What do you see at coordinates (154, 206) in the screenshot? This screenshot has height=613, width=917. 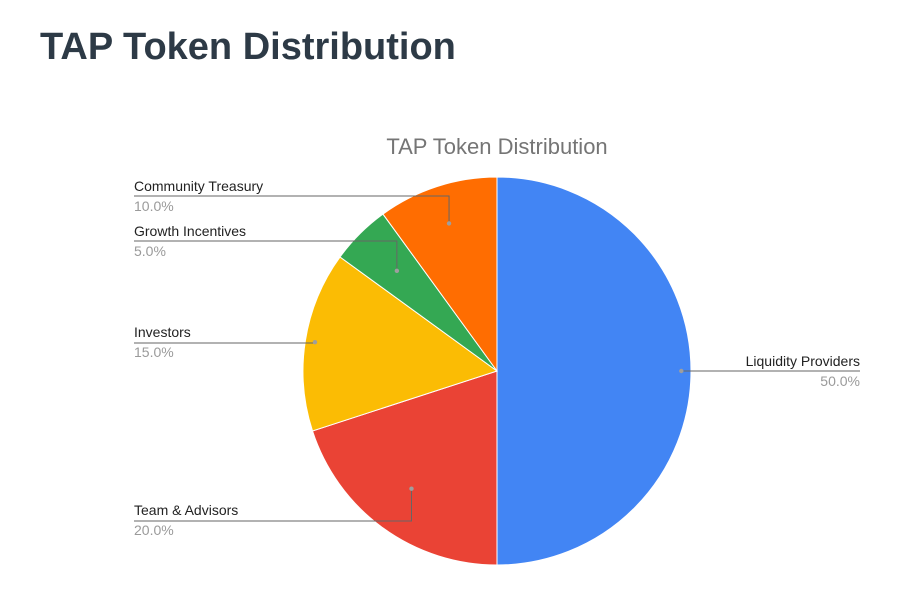 I see `slice-percent-community-treasury: 10.0%` at bounding box center [154, 206].